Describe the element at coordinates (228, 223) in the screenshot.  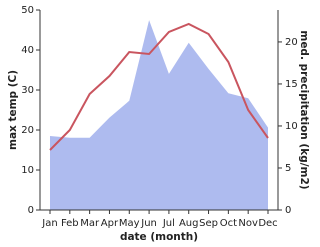
I see `x-tick-label: Oct` at that location.